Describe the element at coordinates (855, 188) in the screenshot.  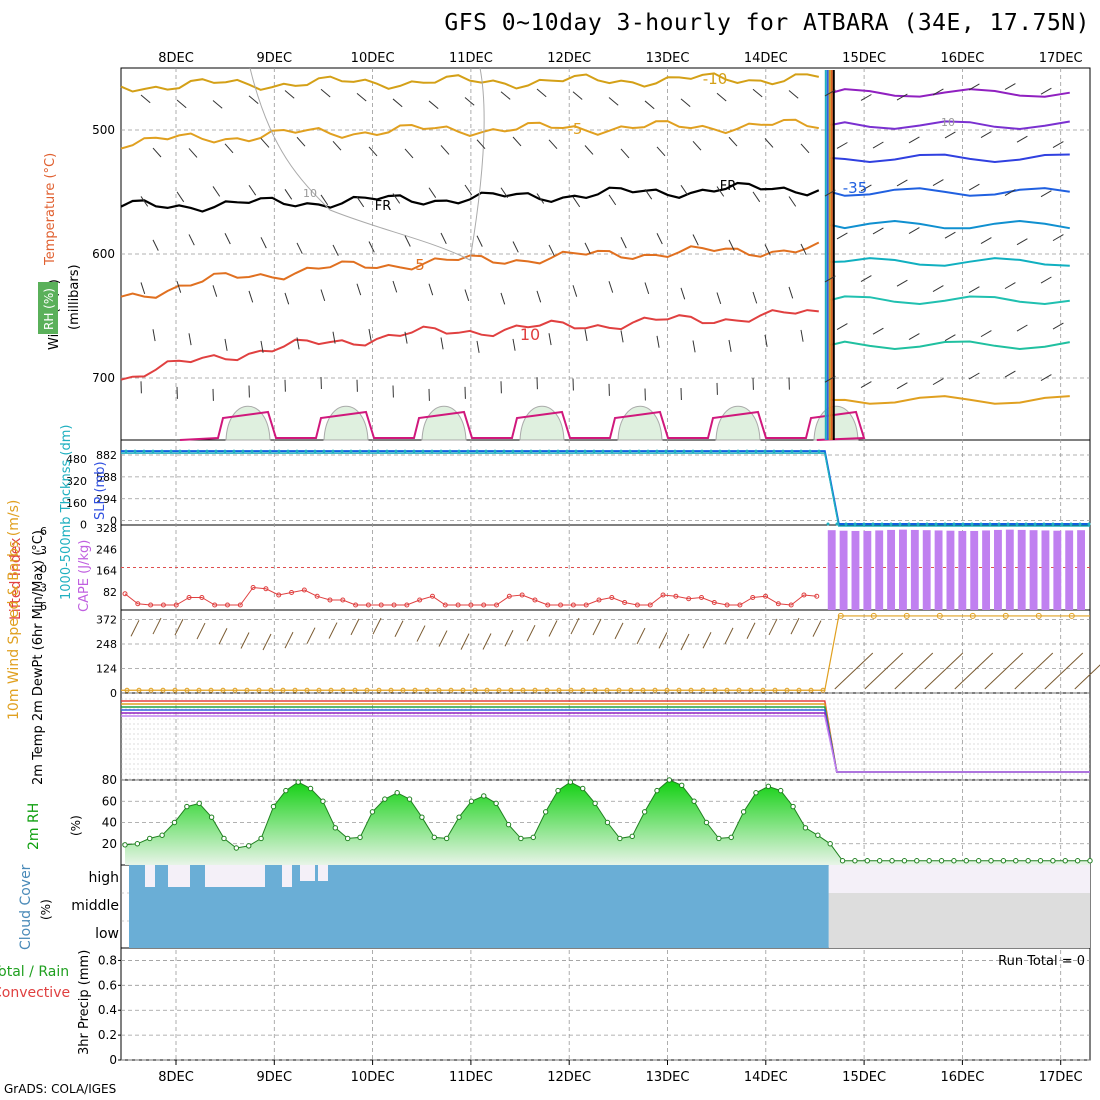
I see `contour-label: -35` at that location.